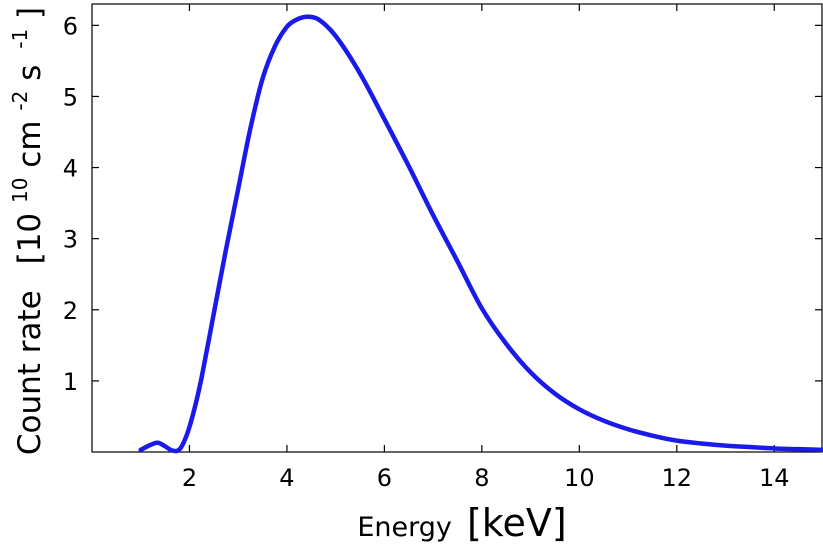 The height and width of the screenshot is (546, 823). I want to click on y-axis-unit-close: ], so click(30, 13).